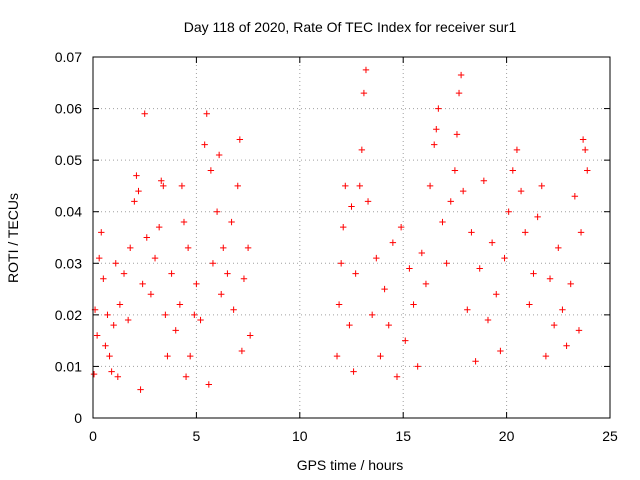  What do you see at coordinates (350, 465) in the screenshot?
I see `x-axis-label: GPS time / hours` at bounding box center [350, 465].